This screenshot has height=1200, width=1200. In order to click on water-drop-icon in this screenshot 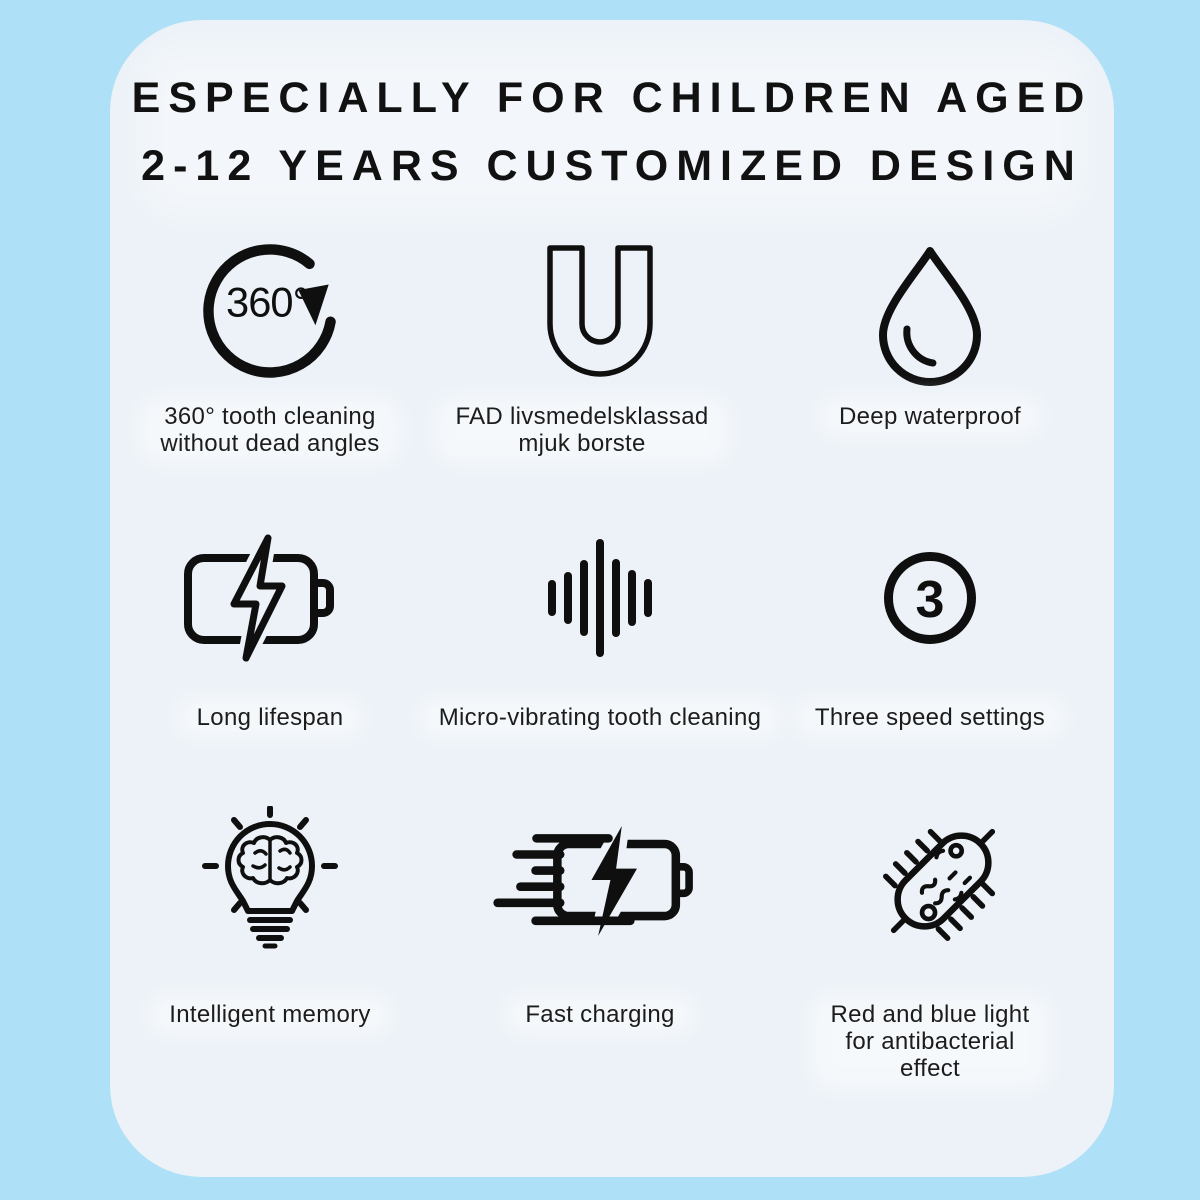, I will do `click(930, 311)`.